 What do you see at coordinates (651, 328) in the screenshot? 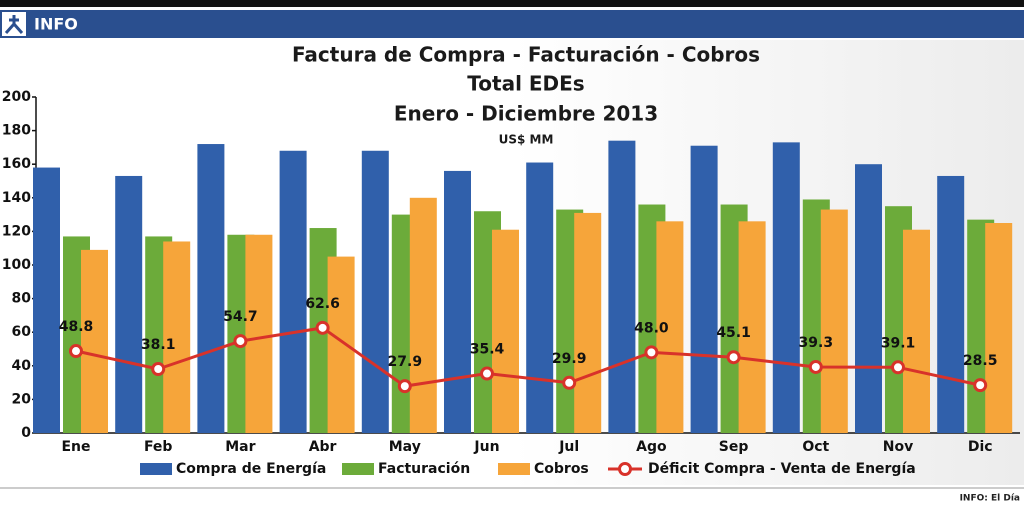
I see `data-label: 48.0` at bounding box center [651, 328].